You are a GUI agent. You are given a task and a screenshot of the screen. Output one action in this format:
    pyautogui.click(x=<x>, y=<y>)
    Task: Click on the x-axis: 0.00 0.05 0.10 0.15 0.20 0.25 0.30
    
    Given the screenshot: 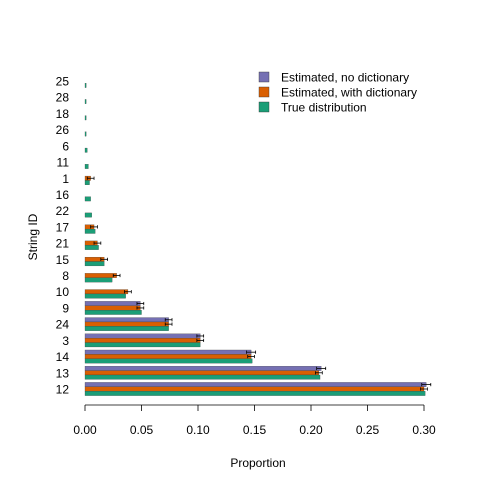 What is the action you would take?
    pyautogui.click(x=254, y=420)
    